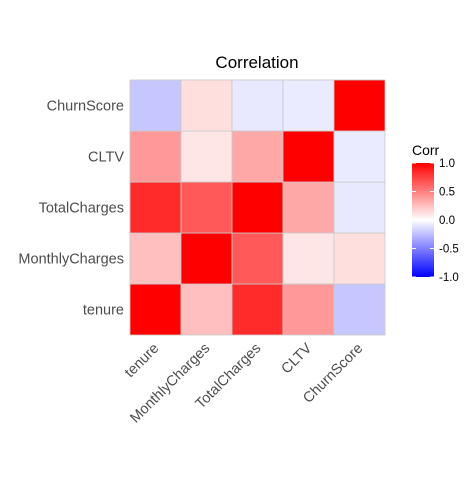  I want to click on heatmap-cell-MonthlyCharges-ChurnScore, so click(206, 105).